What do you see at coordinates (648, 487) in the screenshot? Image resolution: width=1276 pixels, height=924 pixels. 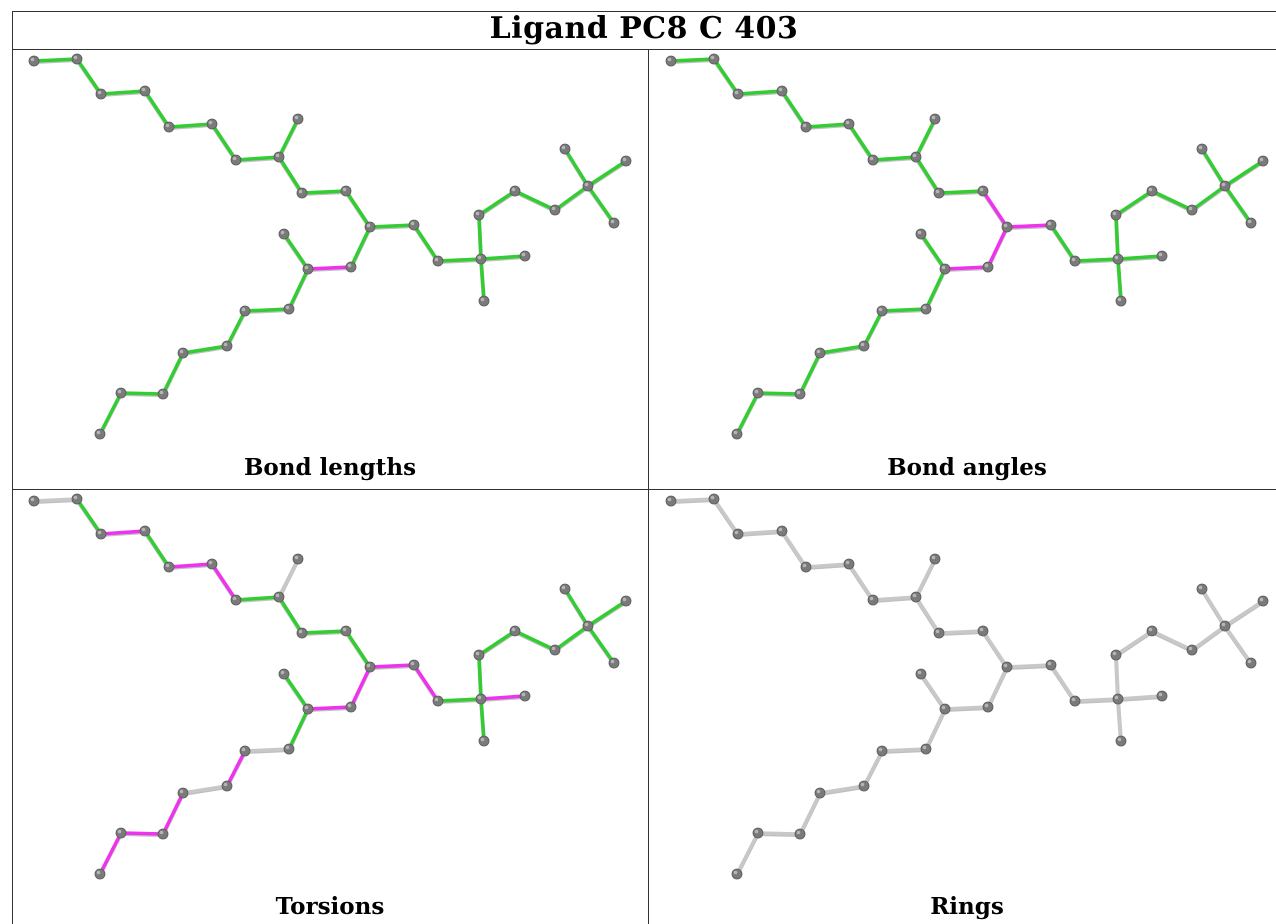 I see `divider-vertical` at bounding box center [648, 487].